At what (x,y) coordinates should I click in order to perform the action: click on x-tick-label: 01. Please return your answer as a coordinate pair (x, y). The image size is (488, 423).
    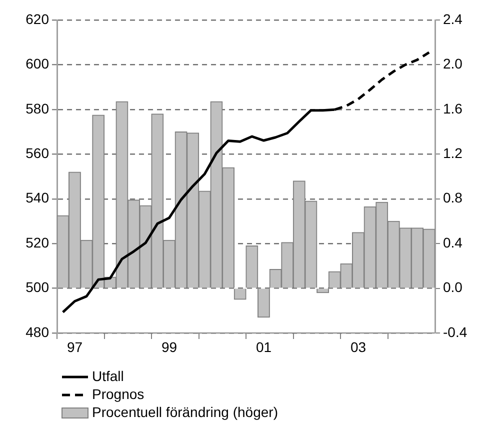
    Looking at the image, I should click on (264, 346).